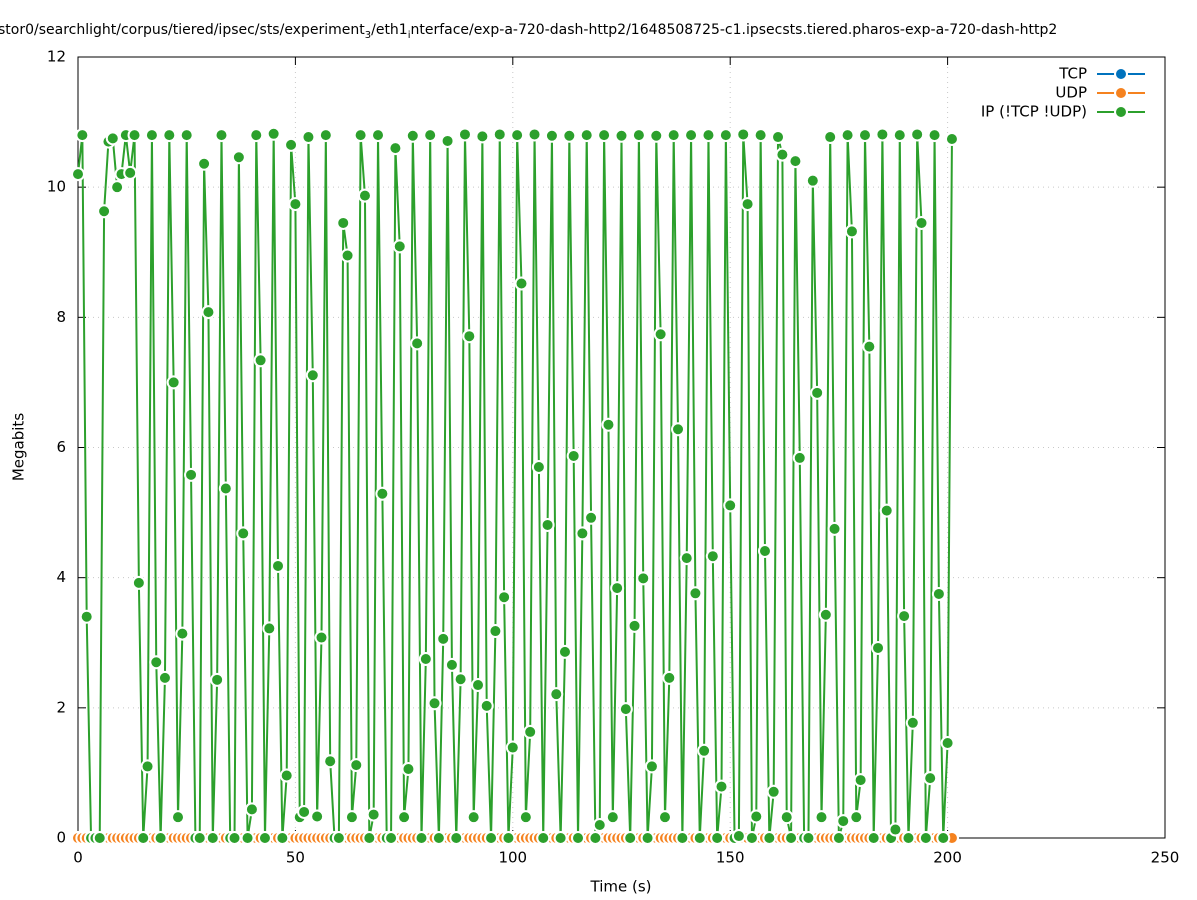 Image resolution: width=1197 pixels, height=900 pixels. Describe the element at coordinates (512, 858) in the screenshot. I see `x-tick-label: 100` at that location.